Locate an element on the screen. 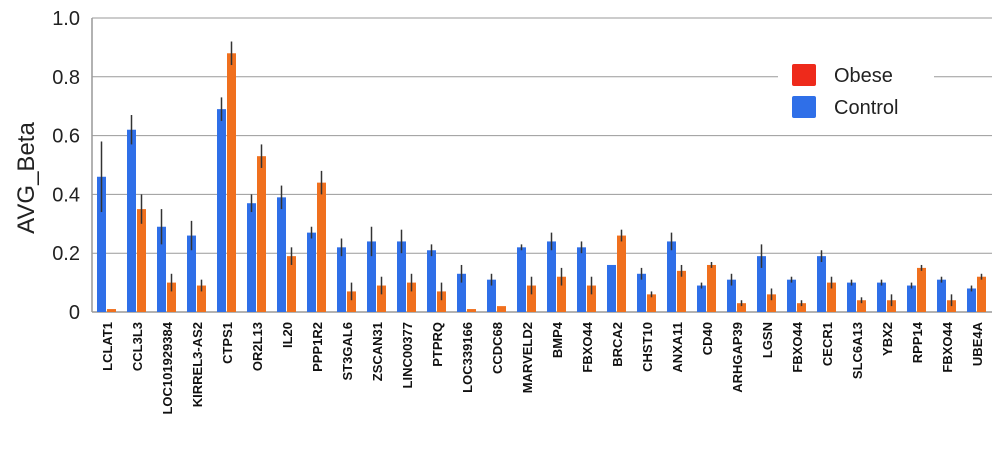  x-tick-label: PPP1R2 is located at coordinates (317, 347).